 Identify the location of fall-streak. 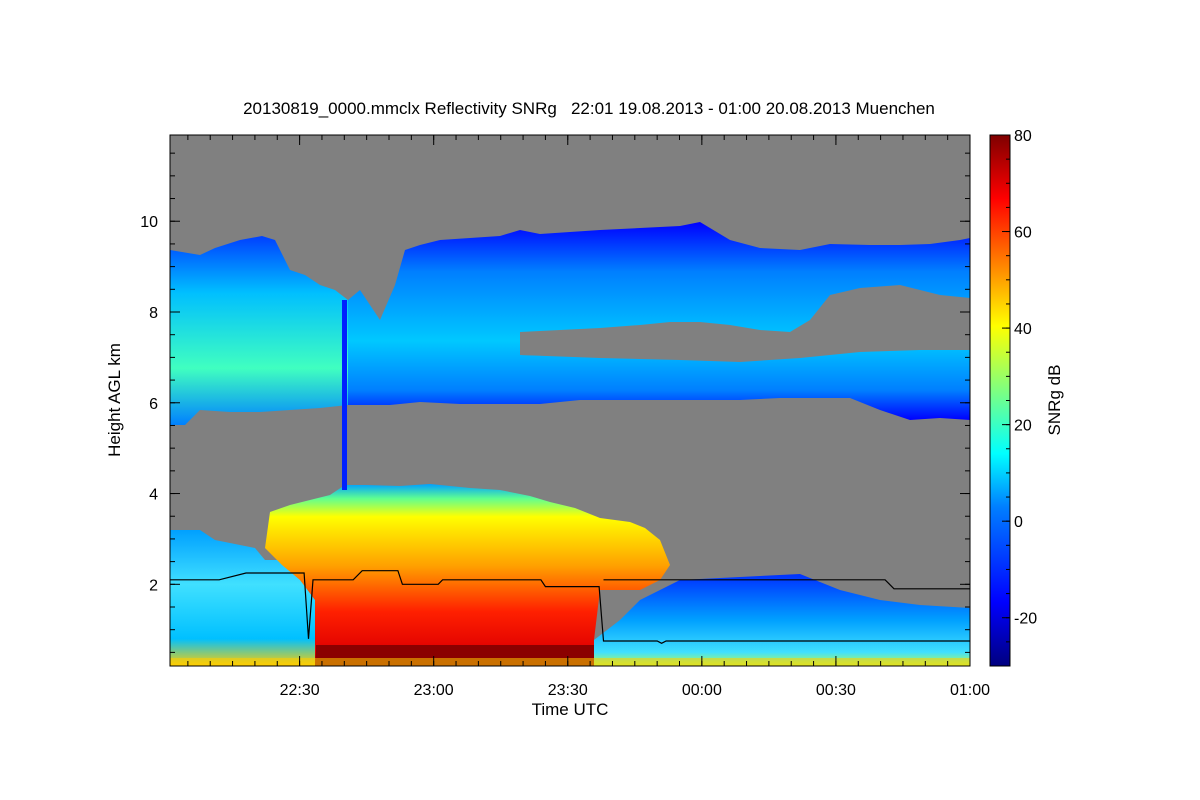
(344, 395).